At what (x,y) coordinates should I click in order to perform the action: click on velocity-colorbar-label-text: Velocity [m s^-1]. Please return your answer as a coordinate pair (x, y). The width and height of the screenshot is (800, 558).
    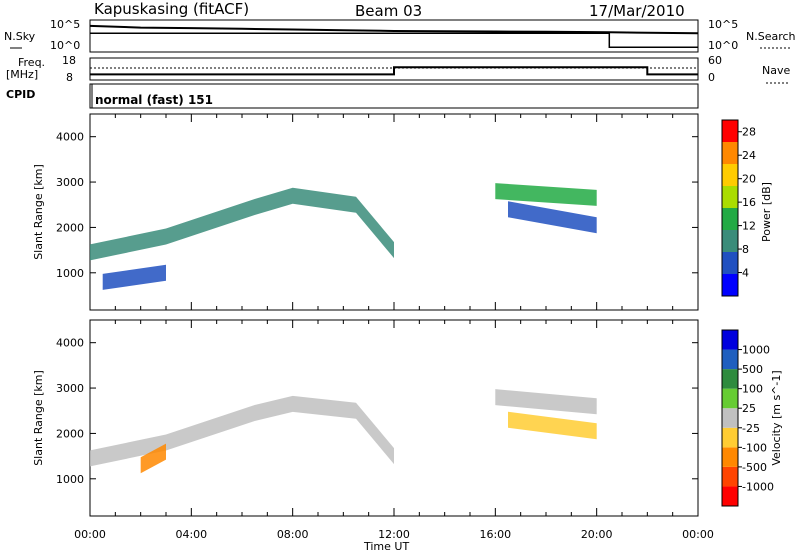
    Looking at the image, I should click on (776, 417).